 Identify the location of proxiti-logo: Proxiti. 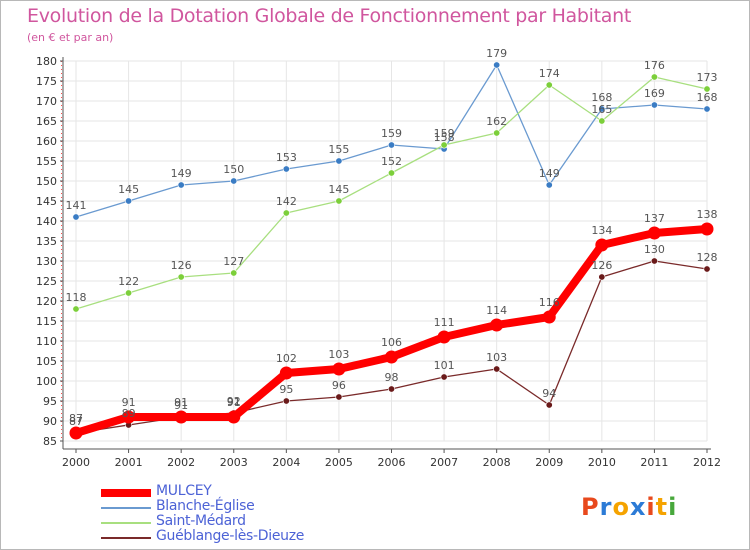
(629, 507).